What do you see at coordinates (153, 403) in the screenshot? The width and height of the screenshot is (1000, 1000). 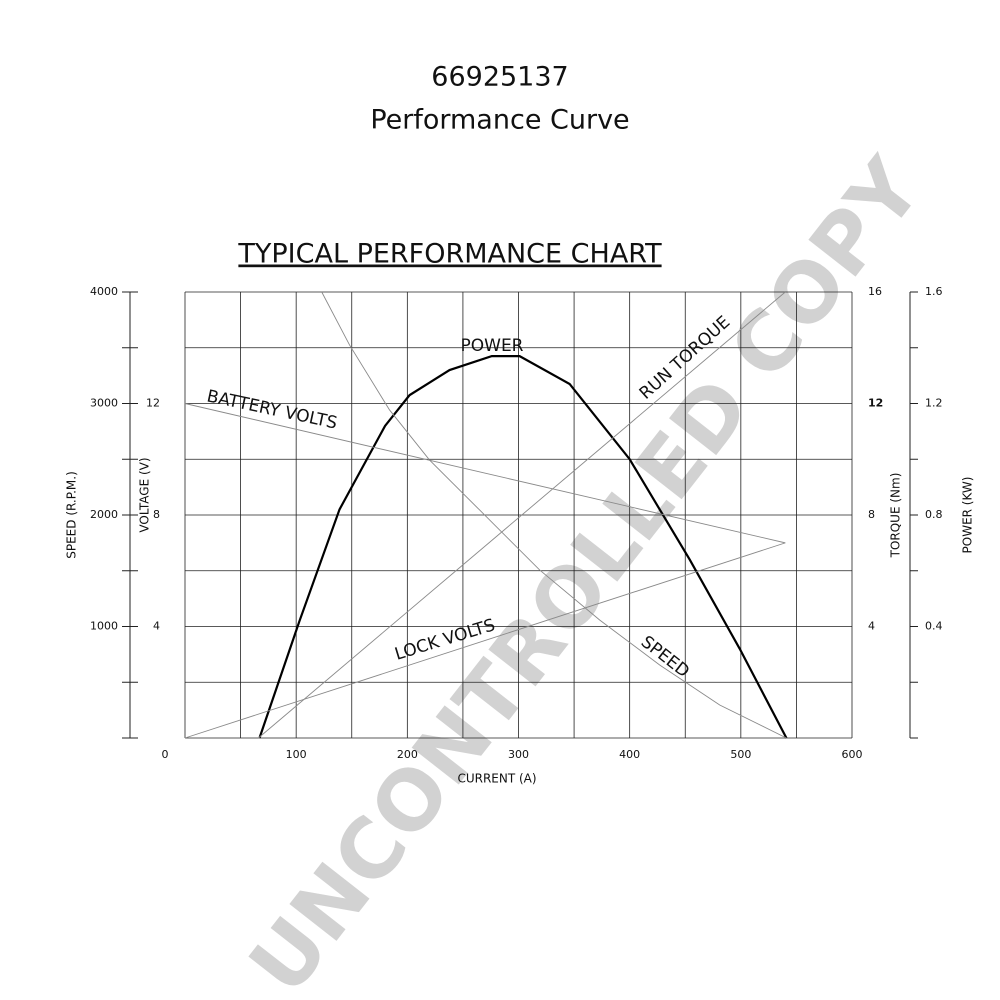 I see `y2-tick-label: 12` at bounding box center [153, 403].